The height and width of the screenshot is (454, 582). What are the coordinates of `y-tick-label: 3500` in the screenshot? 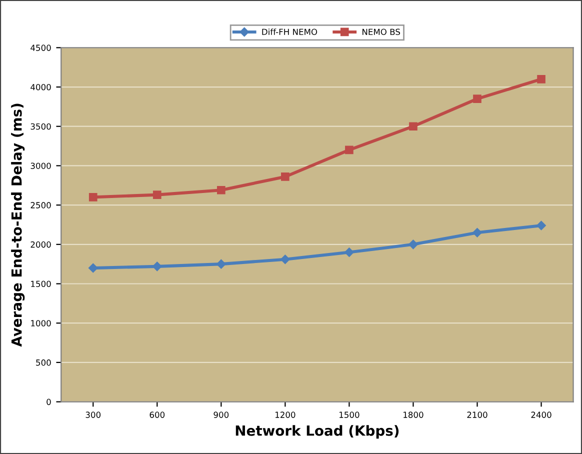 It's located at (40, 126).